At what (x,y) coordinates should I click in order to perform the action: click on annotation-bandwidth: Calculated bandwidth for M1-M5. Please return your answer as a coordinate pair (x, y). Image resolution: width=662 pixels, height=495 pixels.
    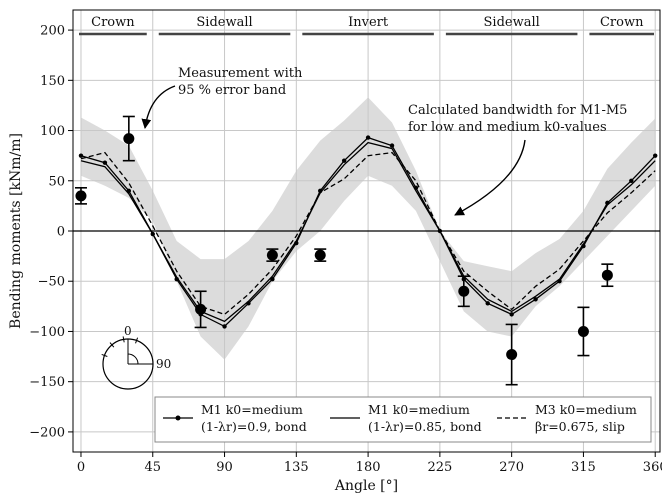
    Looking at the image, I should click on (517, 110).